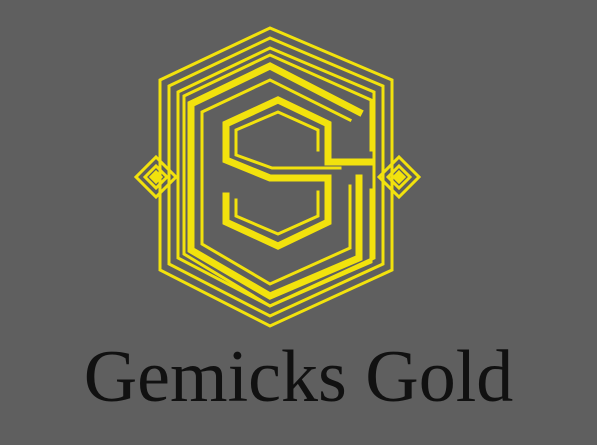 The width and height of the screenshot is (597, 445). I want to click on s-monogram-icon, so click(299, 173).